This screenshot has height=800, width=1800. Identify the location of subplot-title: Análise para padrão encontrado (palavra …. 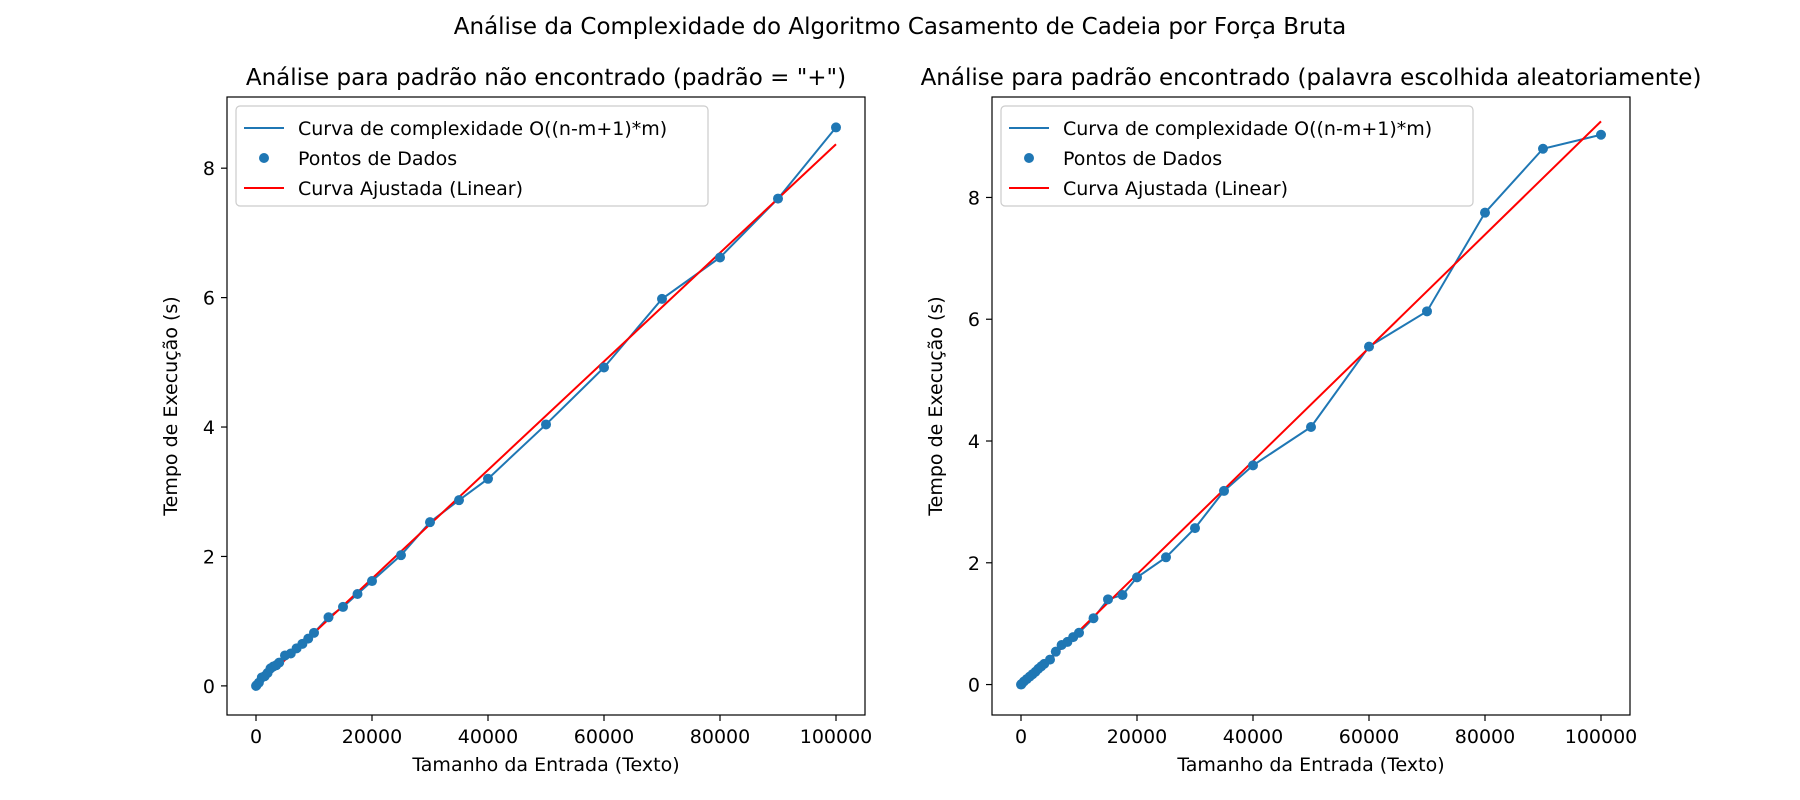
(1311, 78).